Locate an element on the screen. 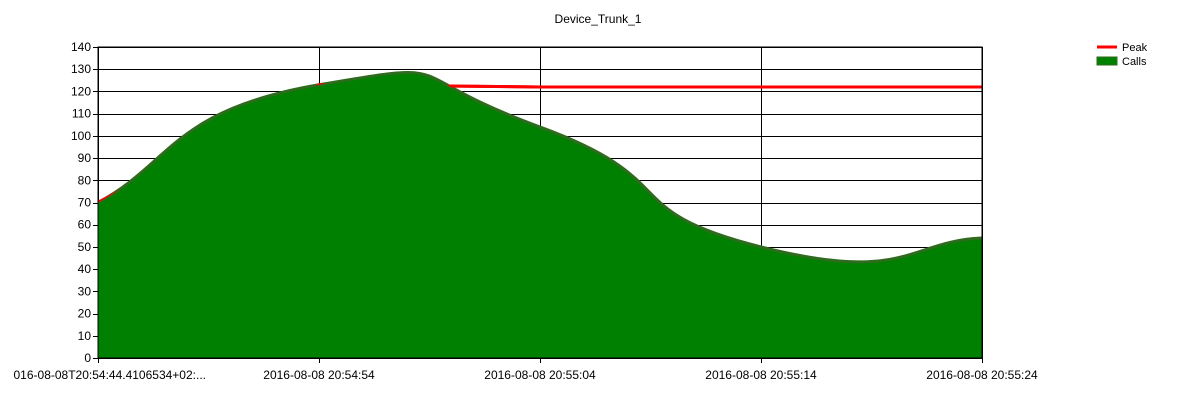  y-axis: 0 10 20 30 40 50 60 70 80 90 100 110 120 130 140 is located at coordinates (84, 202).